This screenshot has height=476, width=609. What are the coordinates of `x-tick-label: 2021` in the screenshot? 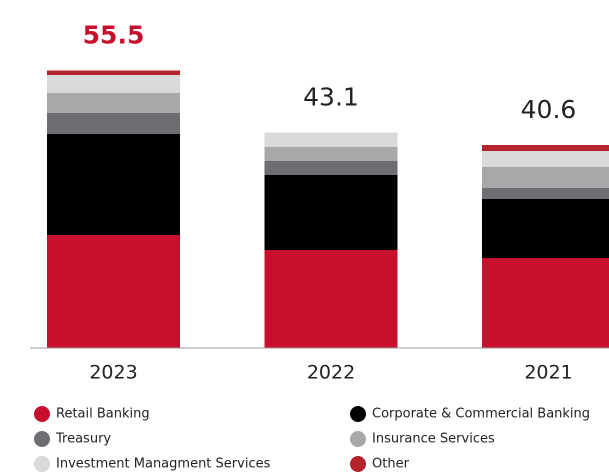 It's located at (548, 373).